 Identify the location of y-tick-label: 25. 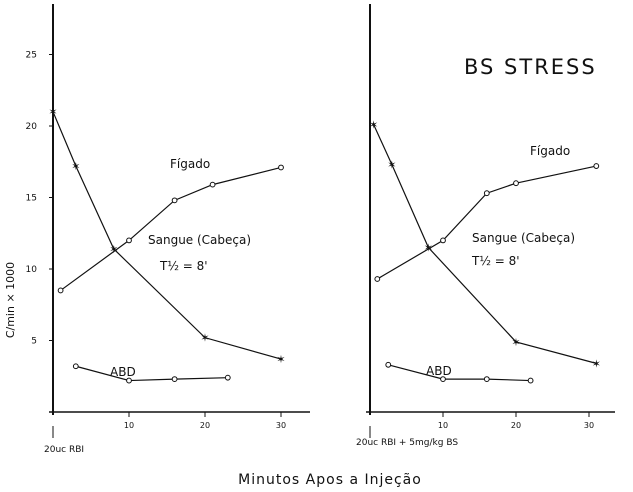
(31, 56).